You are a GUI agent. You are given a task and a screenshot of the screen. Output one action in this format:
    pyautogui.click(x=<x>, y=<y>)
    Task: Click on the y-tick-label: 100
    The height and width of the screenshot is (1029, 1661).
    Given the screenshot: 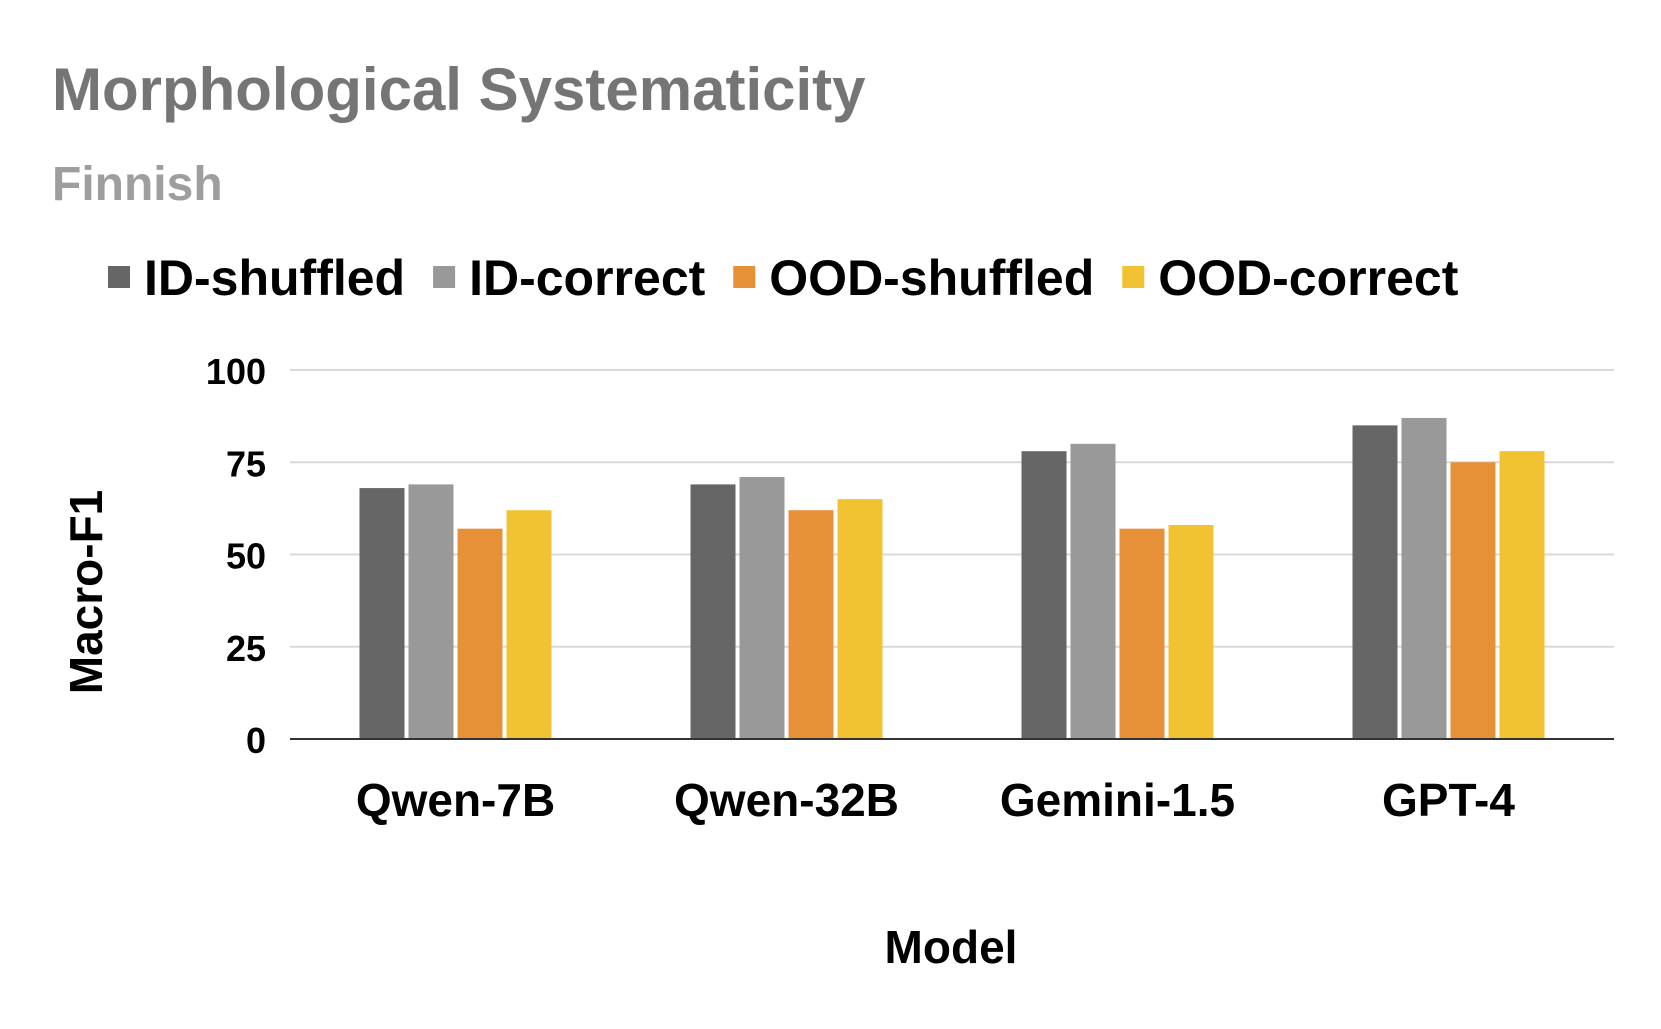 What is the action you would take?
    pyautogui.click(x=236, y=371)
    